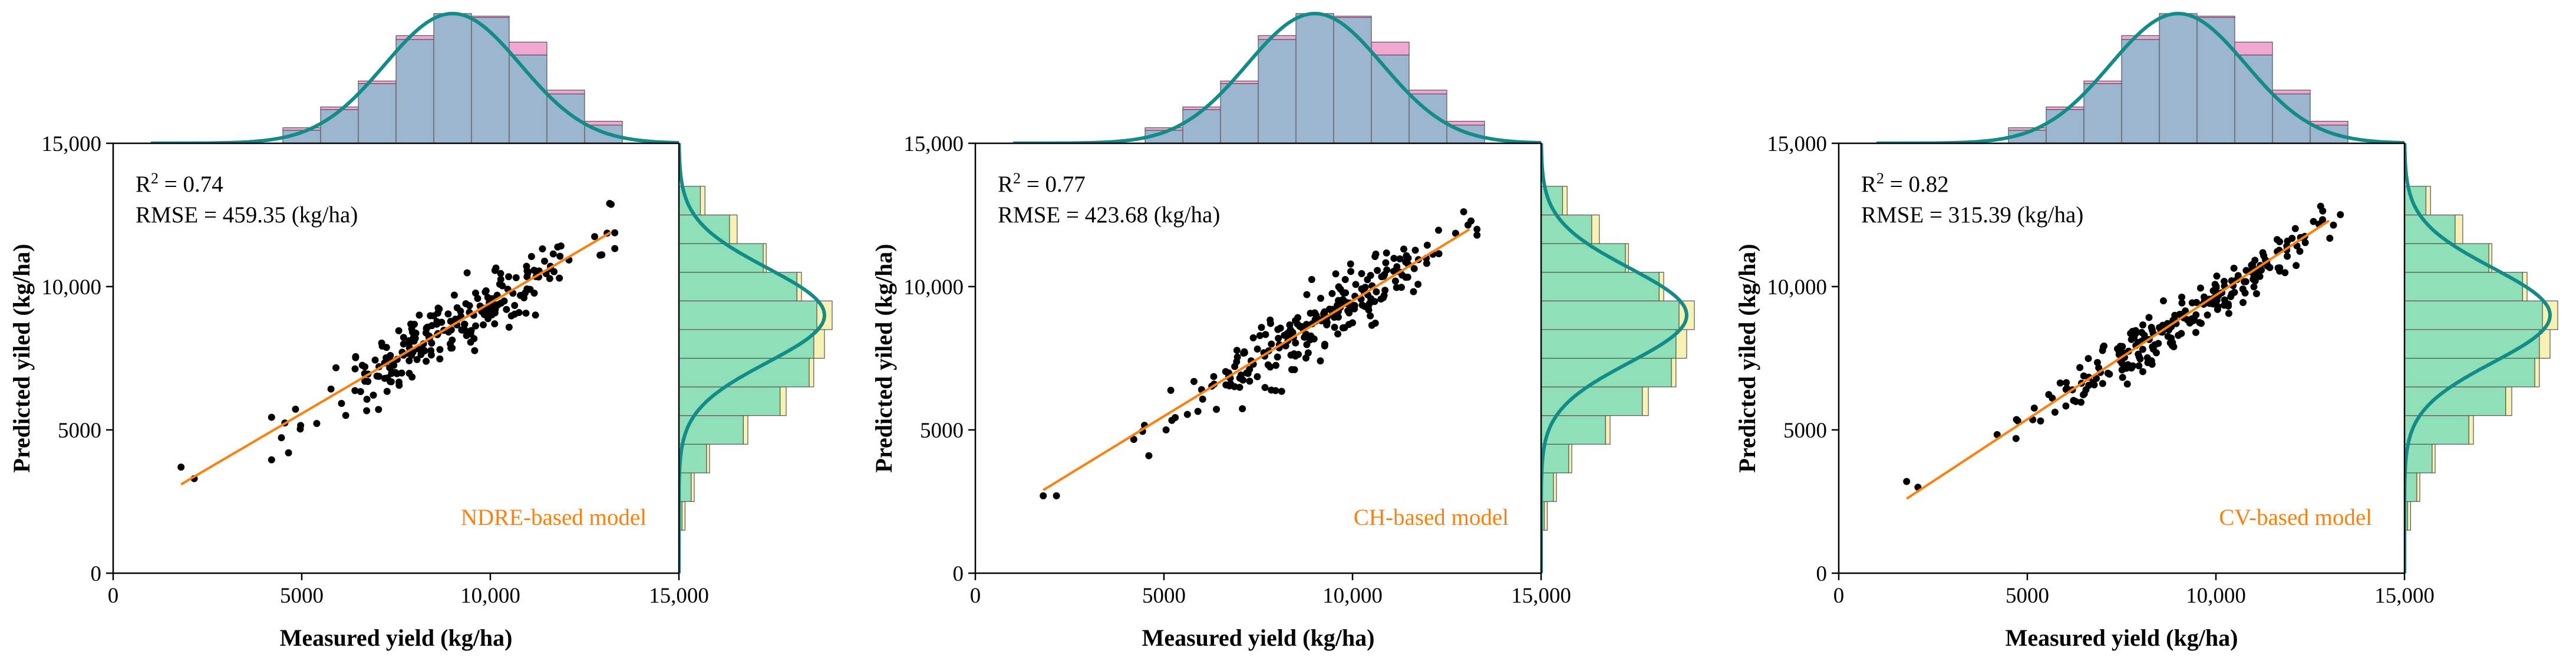 The width and height of the screenshot is (2576, 664). What do you see at coordinates (1256, 359) in the screenshot?
I see `regression-line` at bounding box center [1256, 359].